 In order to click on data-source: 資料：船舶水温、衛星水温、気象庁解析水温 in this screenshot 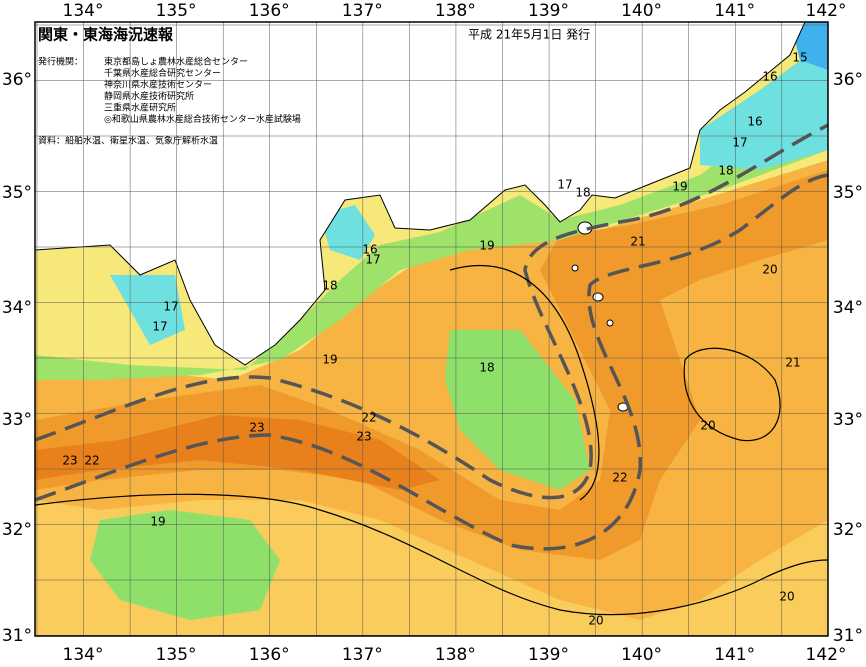, I will do `click(128, 141)`.